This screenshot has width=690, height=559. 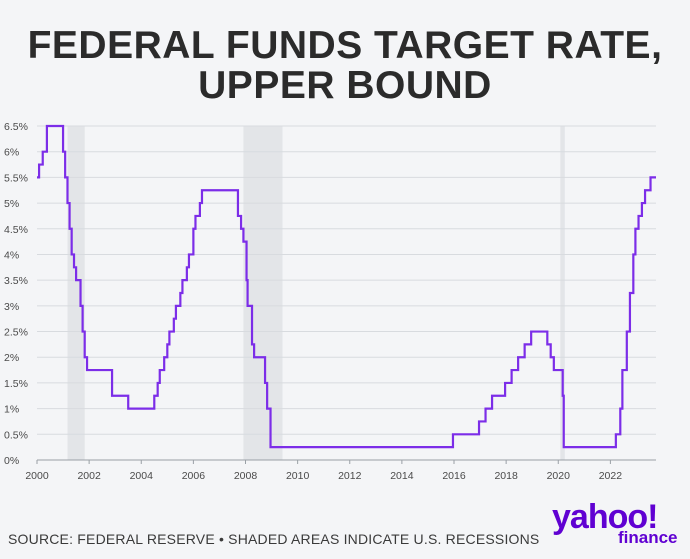 I want to click on x-tick-label: 2006, so click(x=194, y=476).